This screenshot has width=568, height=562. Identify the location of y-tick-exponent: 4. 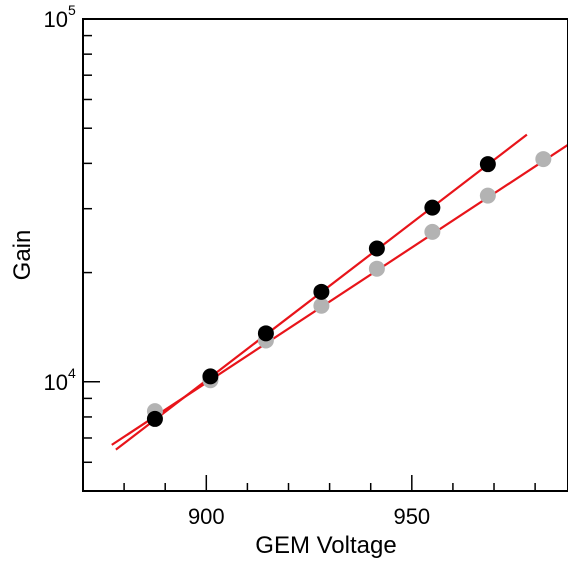
(72, 373).